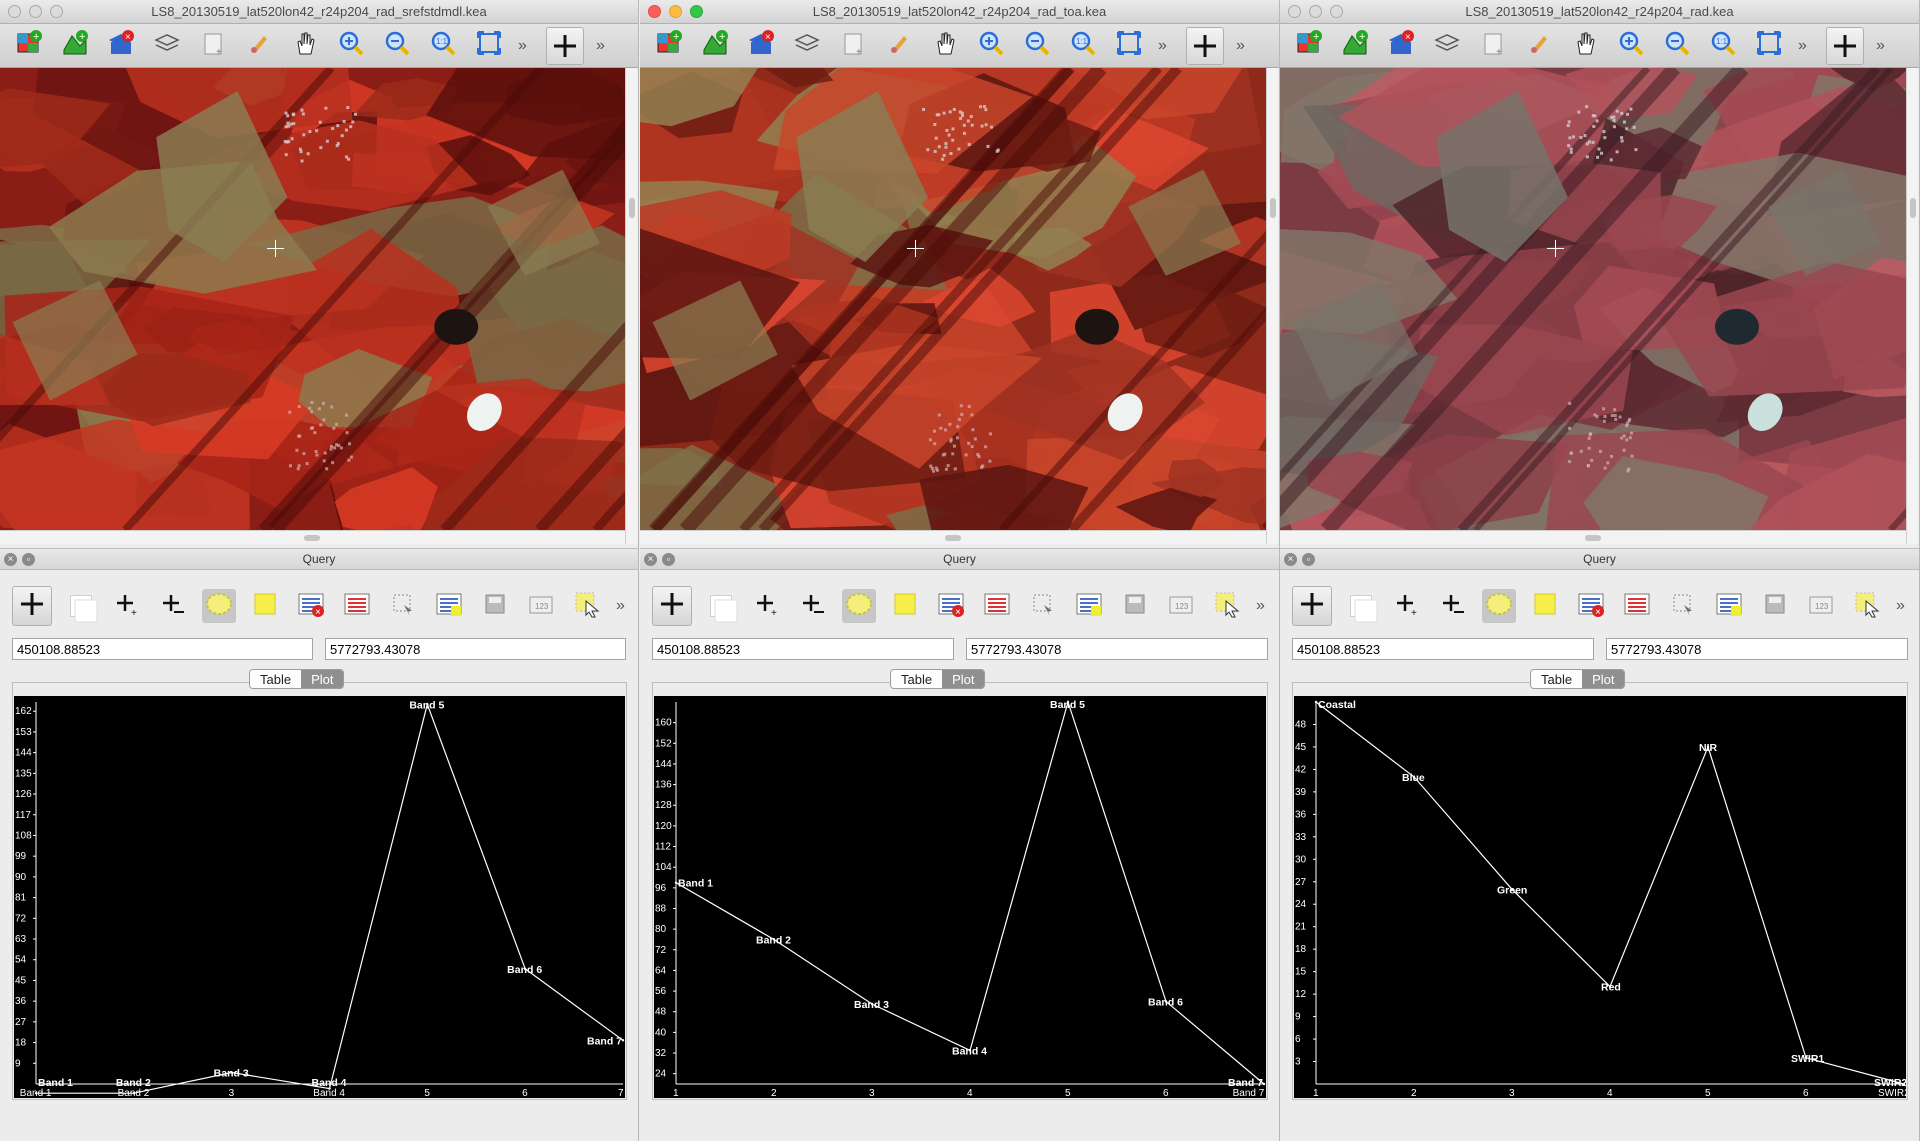 The height and width of the screenshot is (1141, 1920). What do you see at coordinates (1599, 12) in the screenshot?
I see `window-titlebar: LS8_20130519_lat520lon42_r24p204_rad.kea` at bounding box center [1599, 12].